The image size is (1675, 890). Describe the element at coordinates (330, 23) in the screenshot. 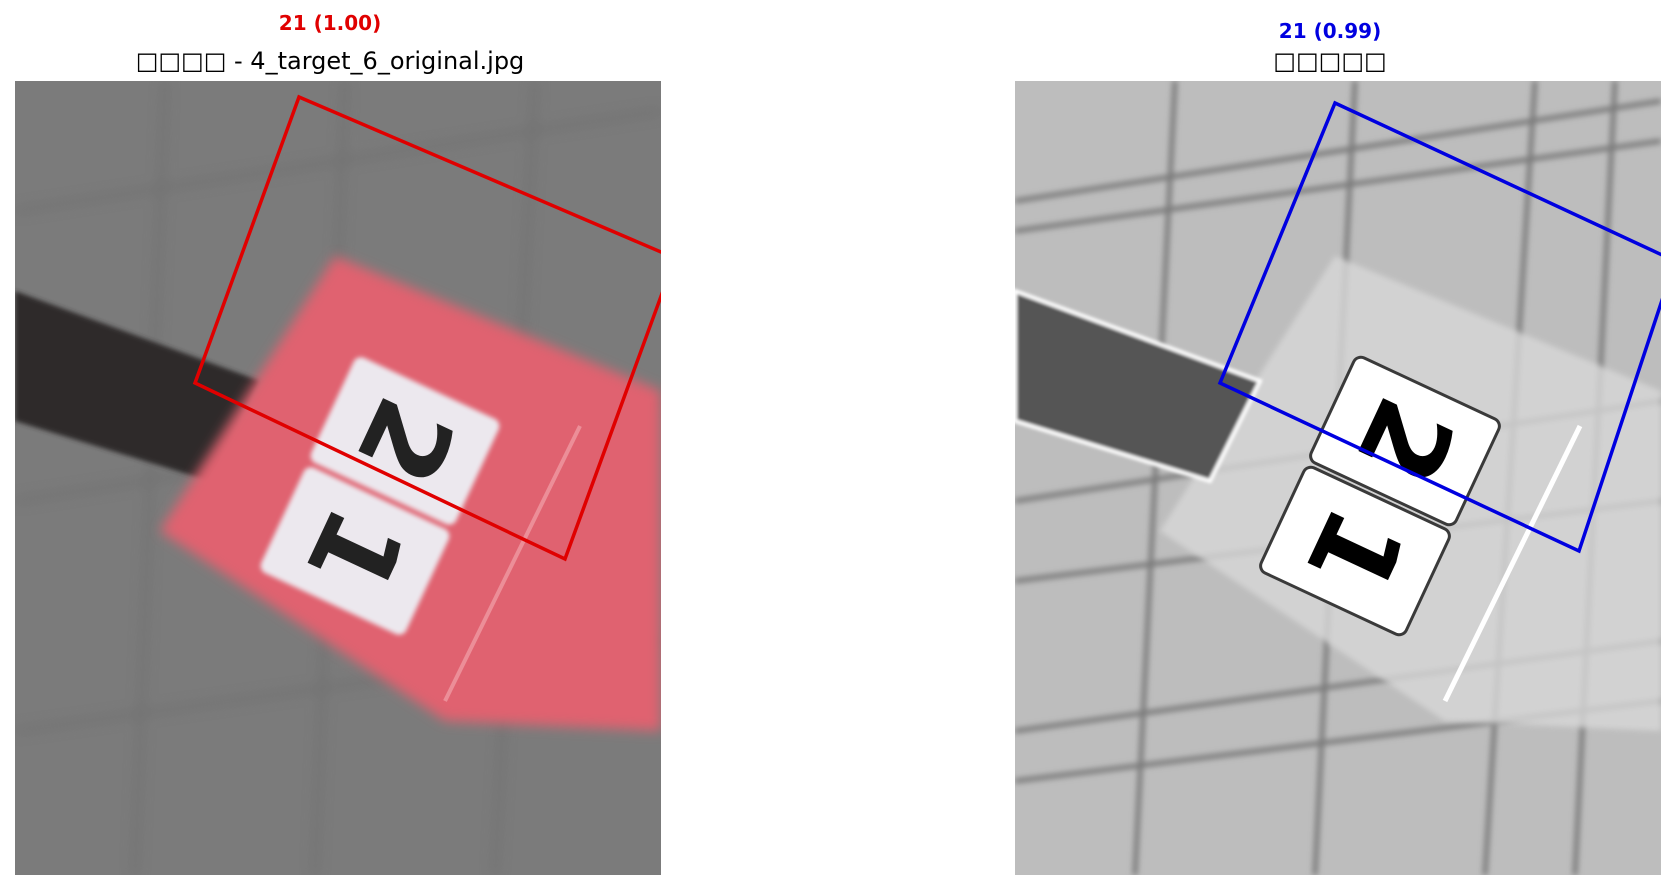

I see `left-detection-label: 21 (1.00)` at that location.